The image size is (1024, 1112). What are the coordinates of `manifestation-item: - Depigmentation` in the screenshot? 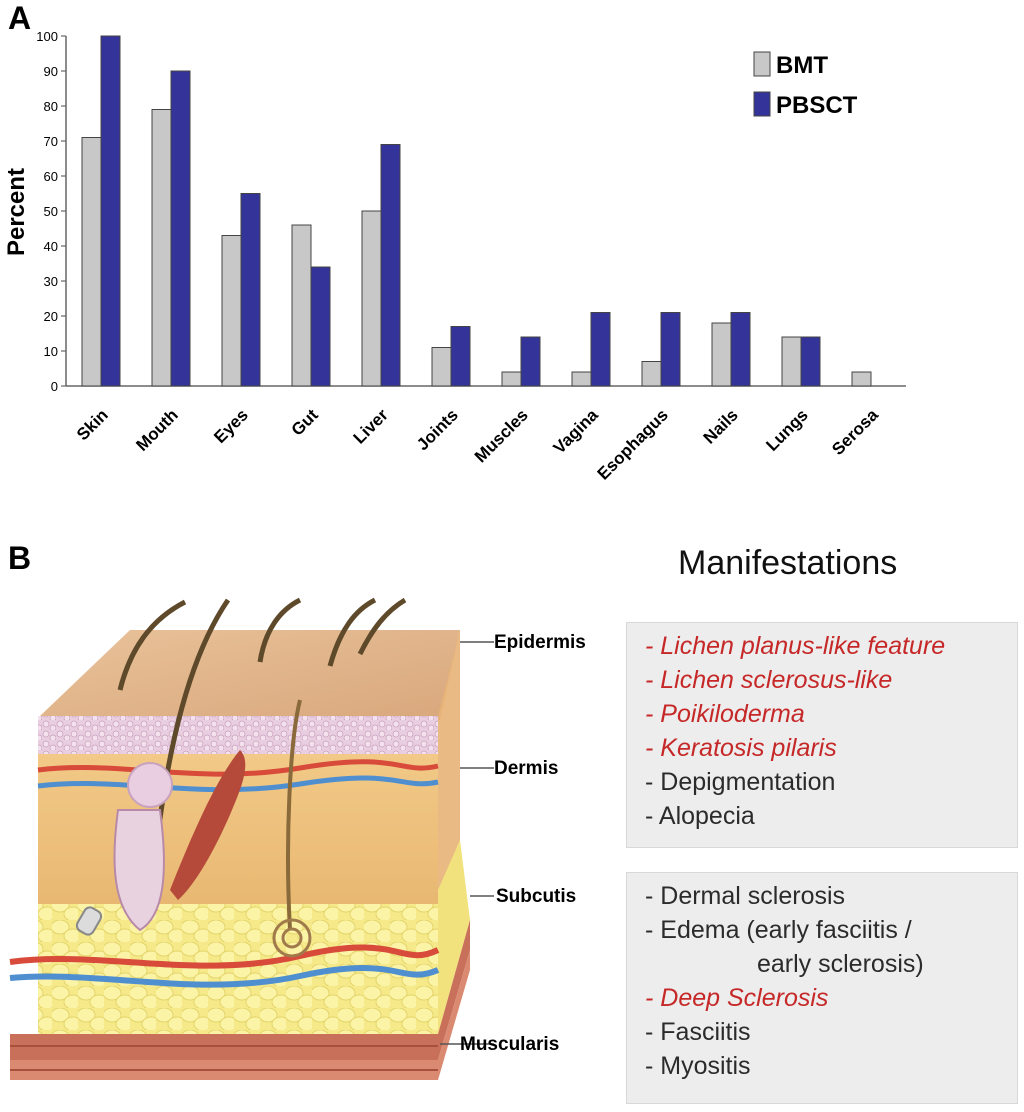 It's located at (740, 782).